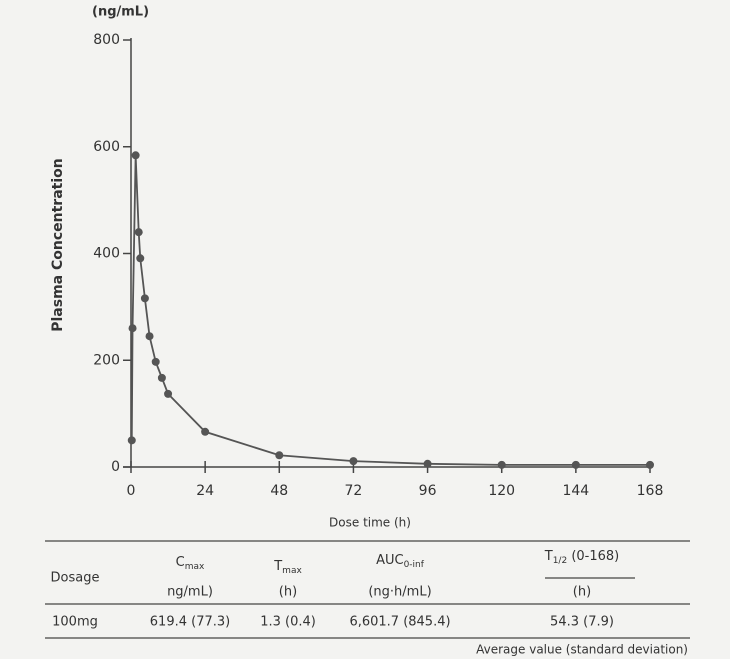 The width and height of the screenshot is (730, 659). I want to click on y-unit: (ng/mL), so click(120, 12).